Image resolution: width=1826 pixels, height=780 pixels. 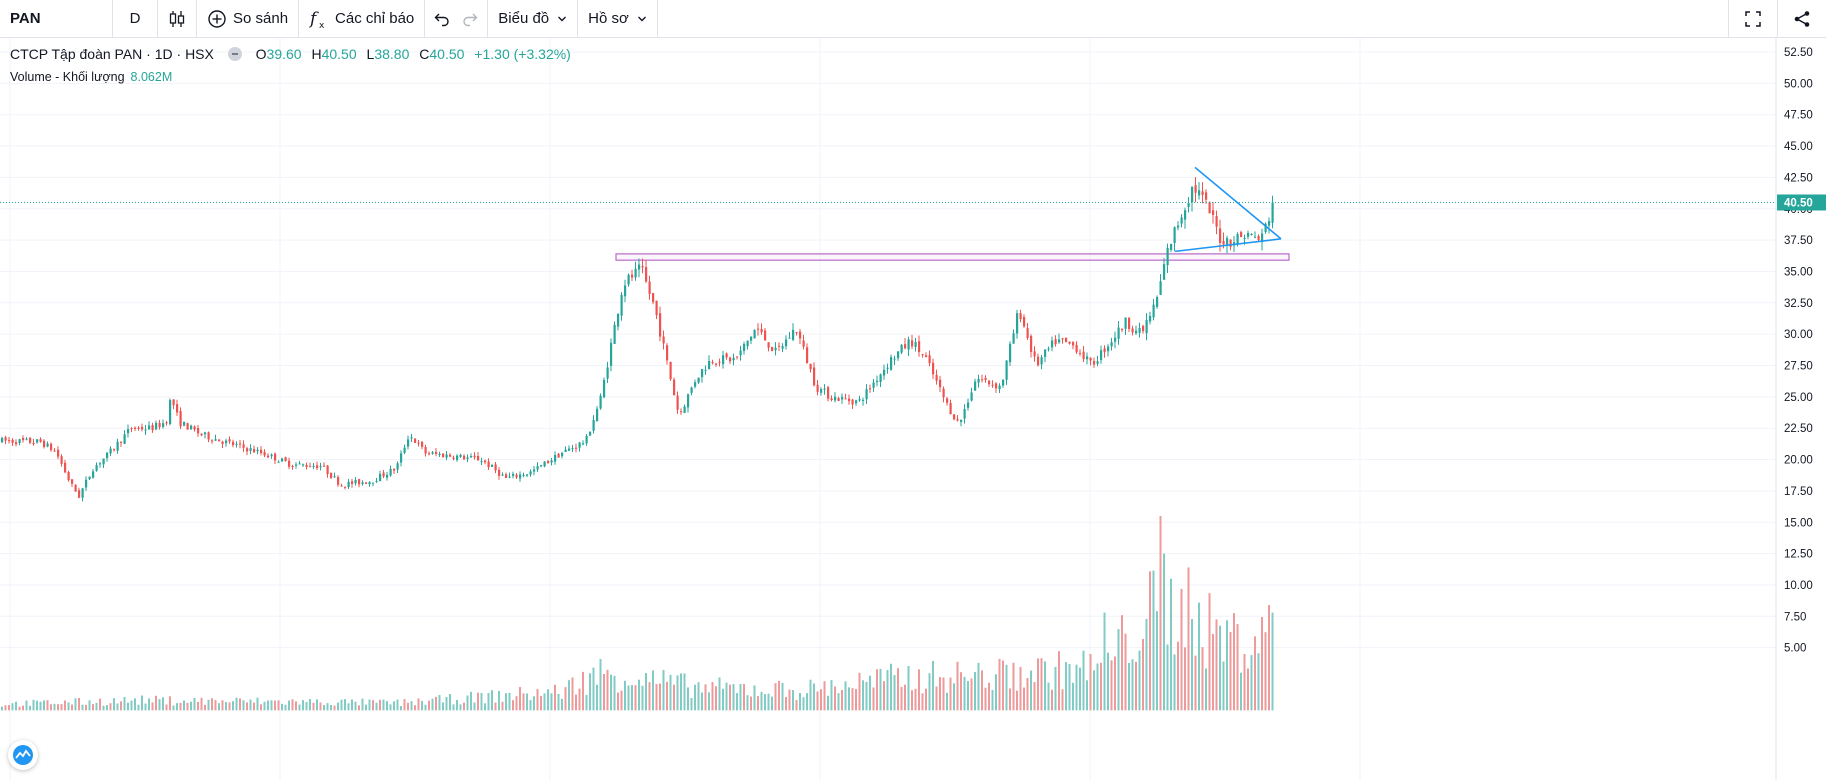 What do you see at coordinates (442, 19) in the screenshot?
I see `undo-icon` at bounding box center [442, 19].